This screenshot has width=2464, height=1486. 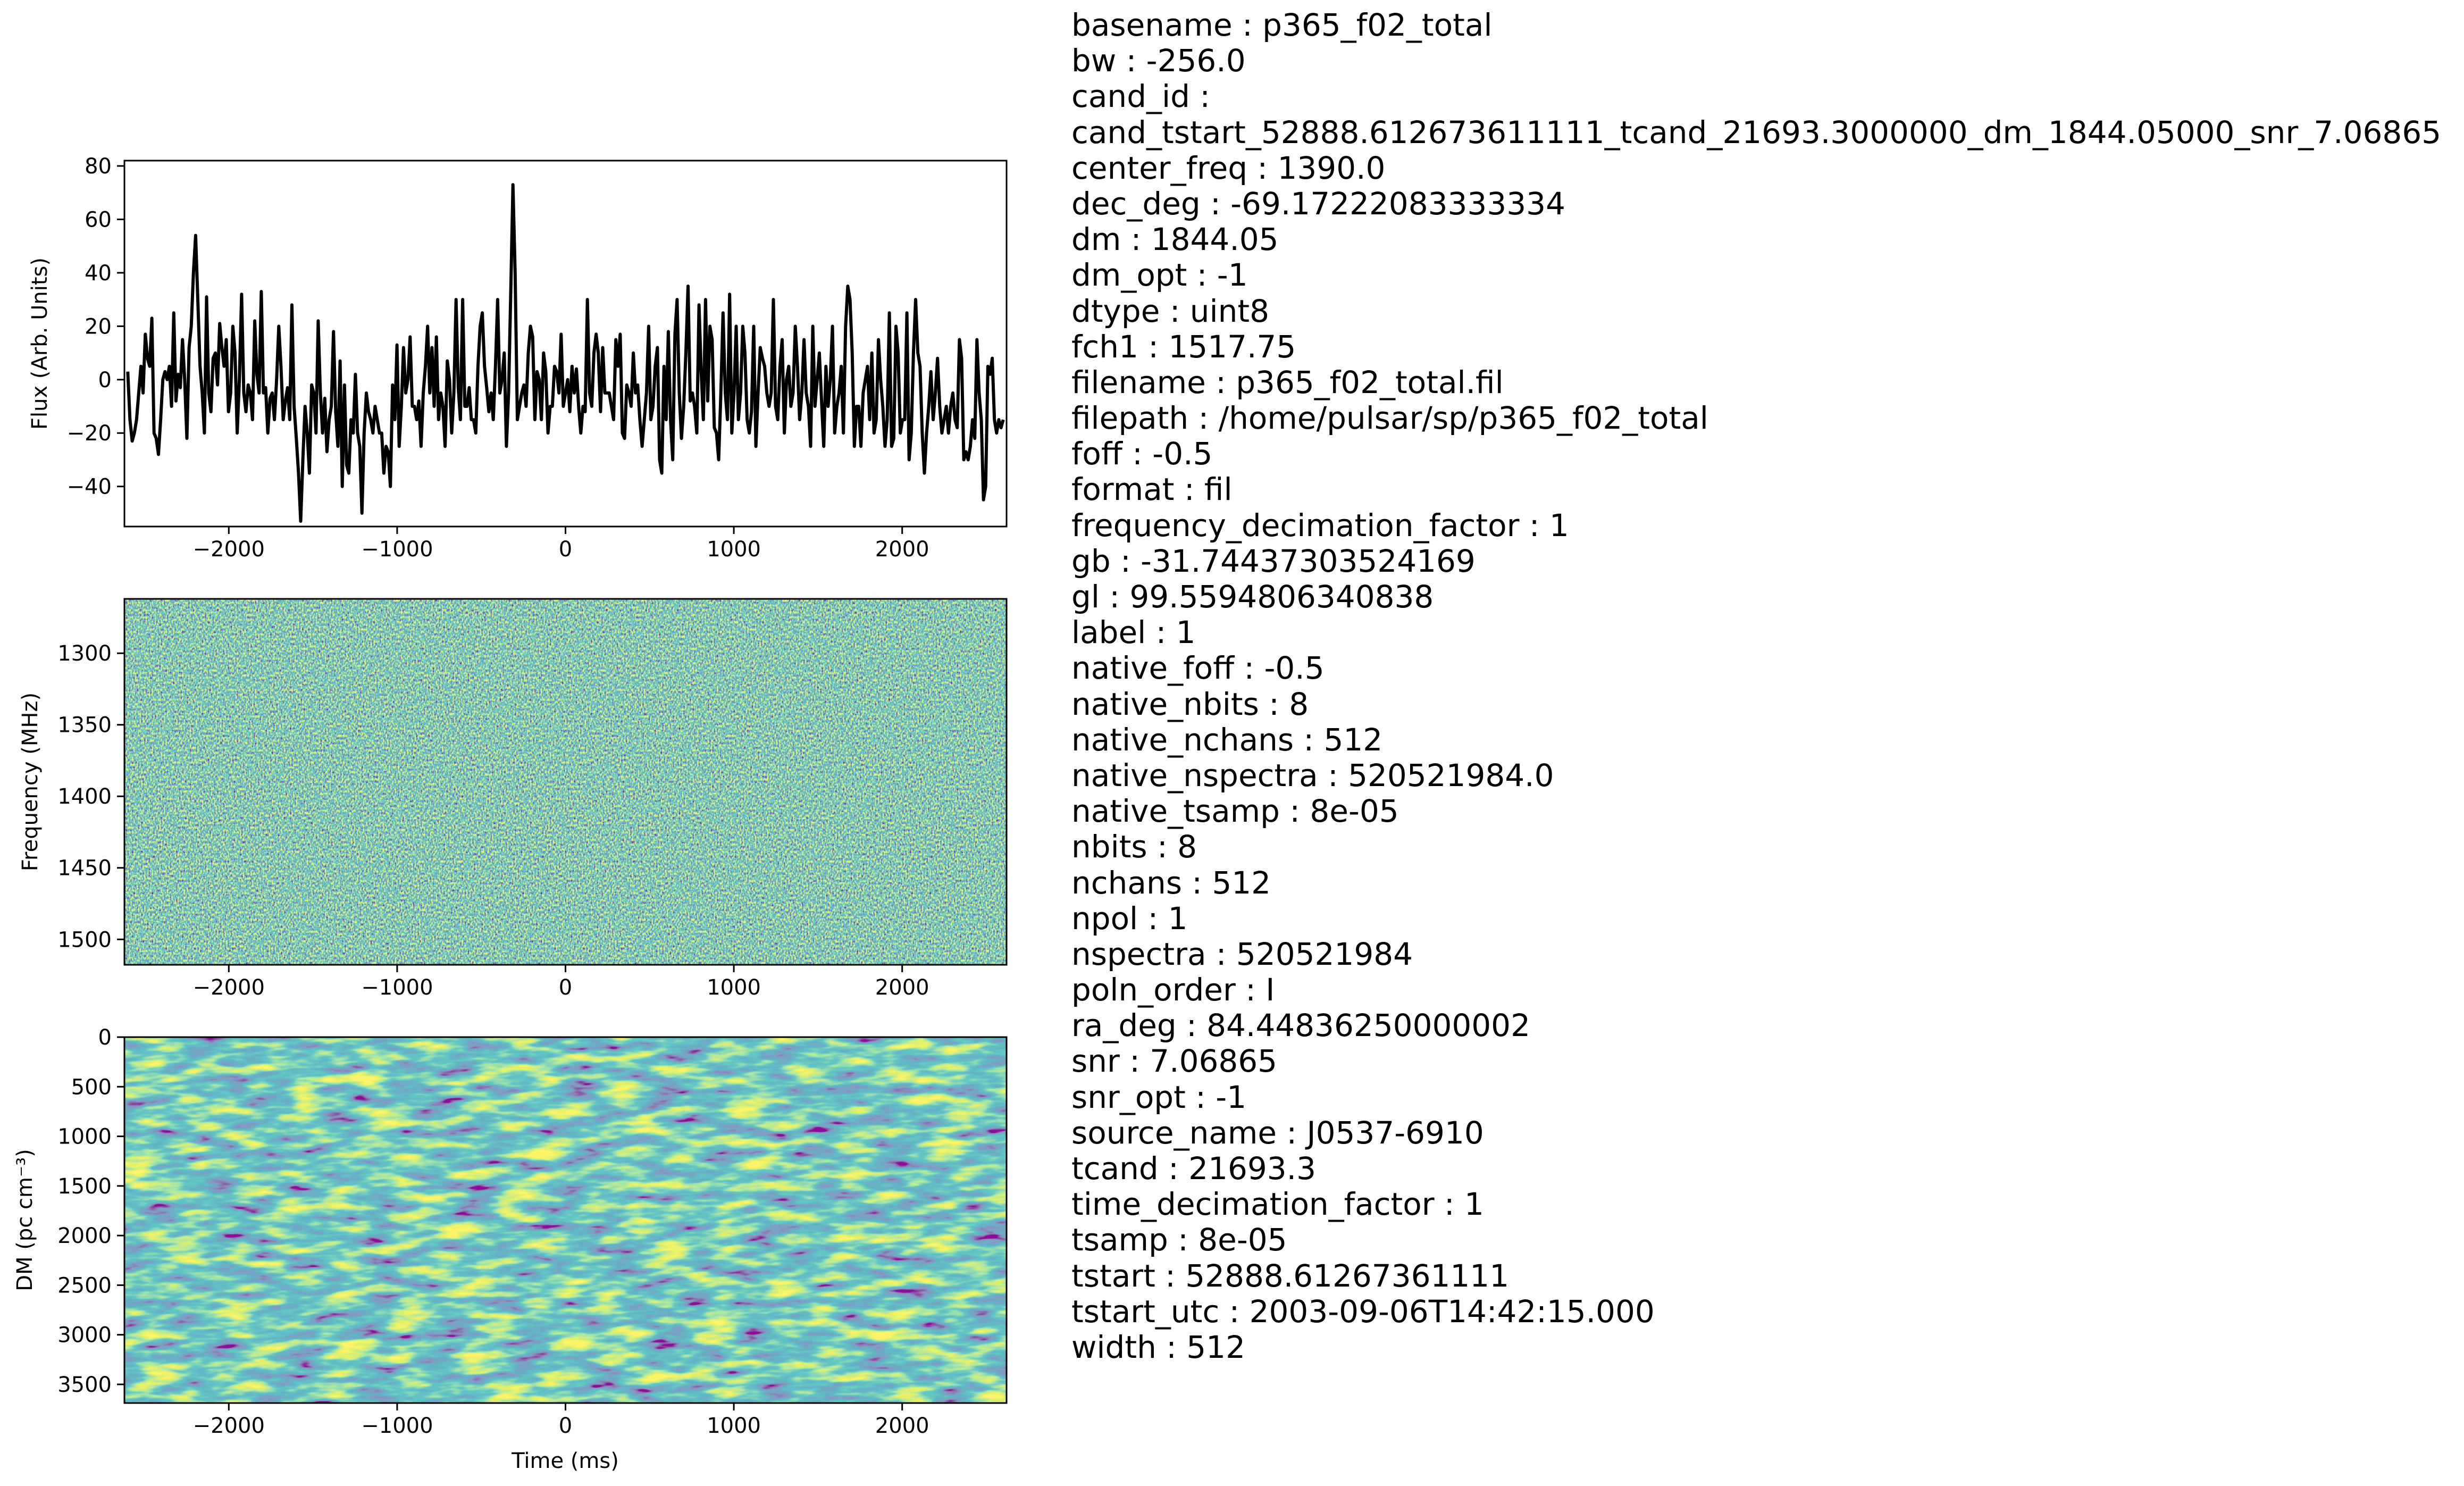 What do you see at coordinates (1158, 1347) in the screenshot?
I see `metadata-line: width : 512` at bounding box center [1158, 1347].